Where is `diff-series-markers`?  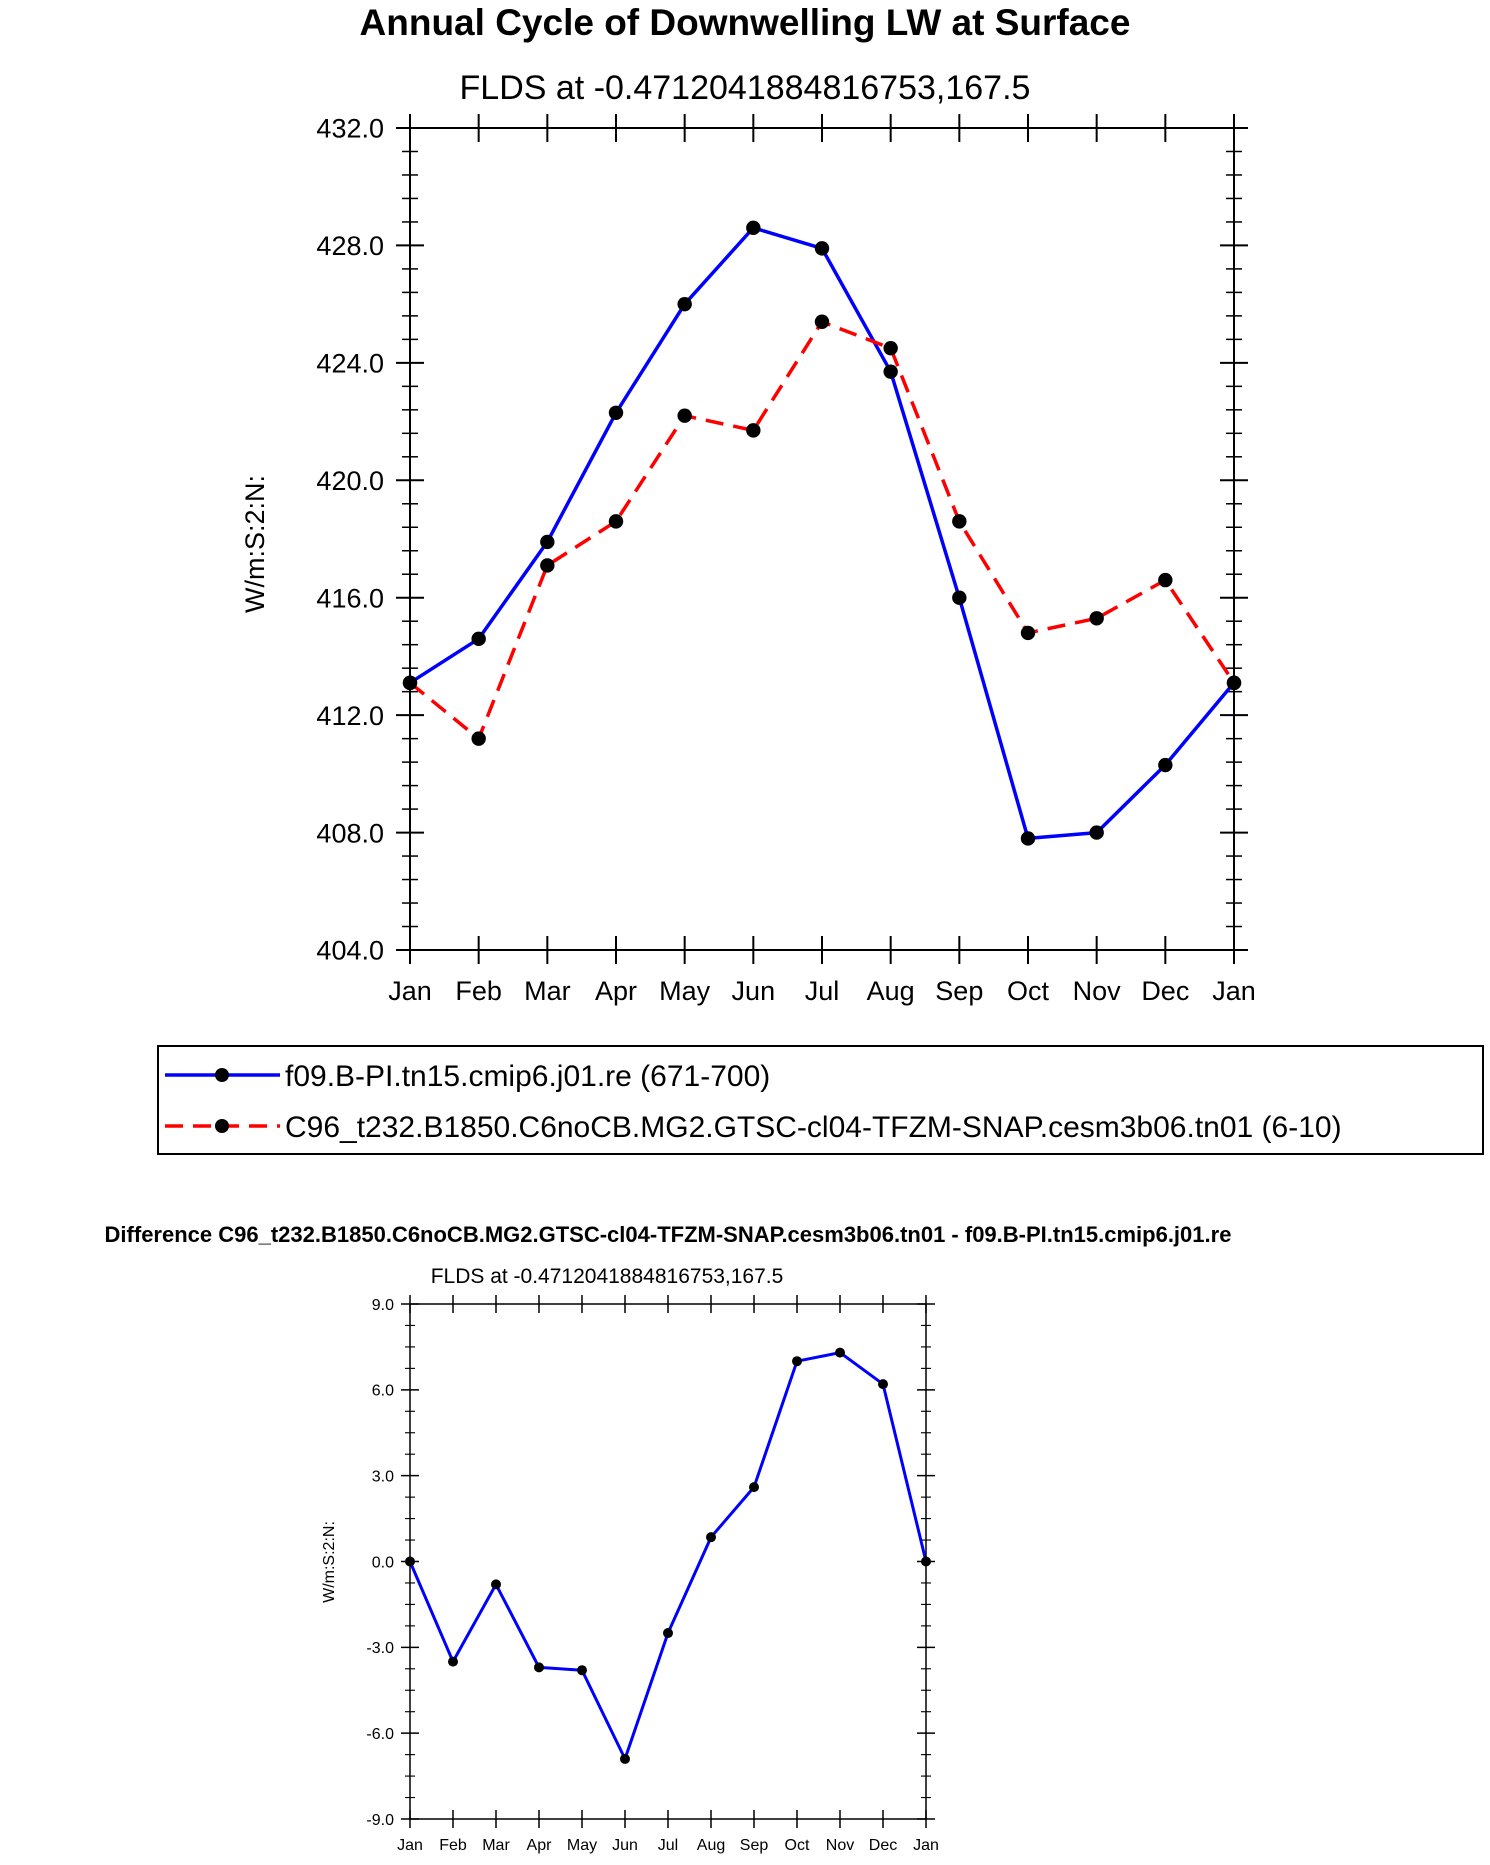 diff-series-markers is located at coordinates (668, 1555).